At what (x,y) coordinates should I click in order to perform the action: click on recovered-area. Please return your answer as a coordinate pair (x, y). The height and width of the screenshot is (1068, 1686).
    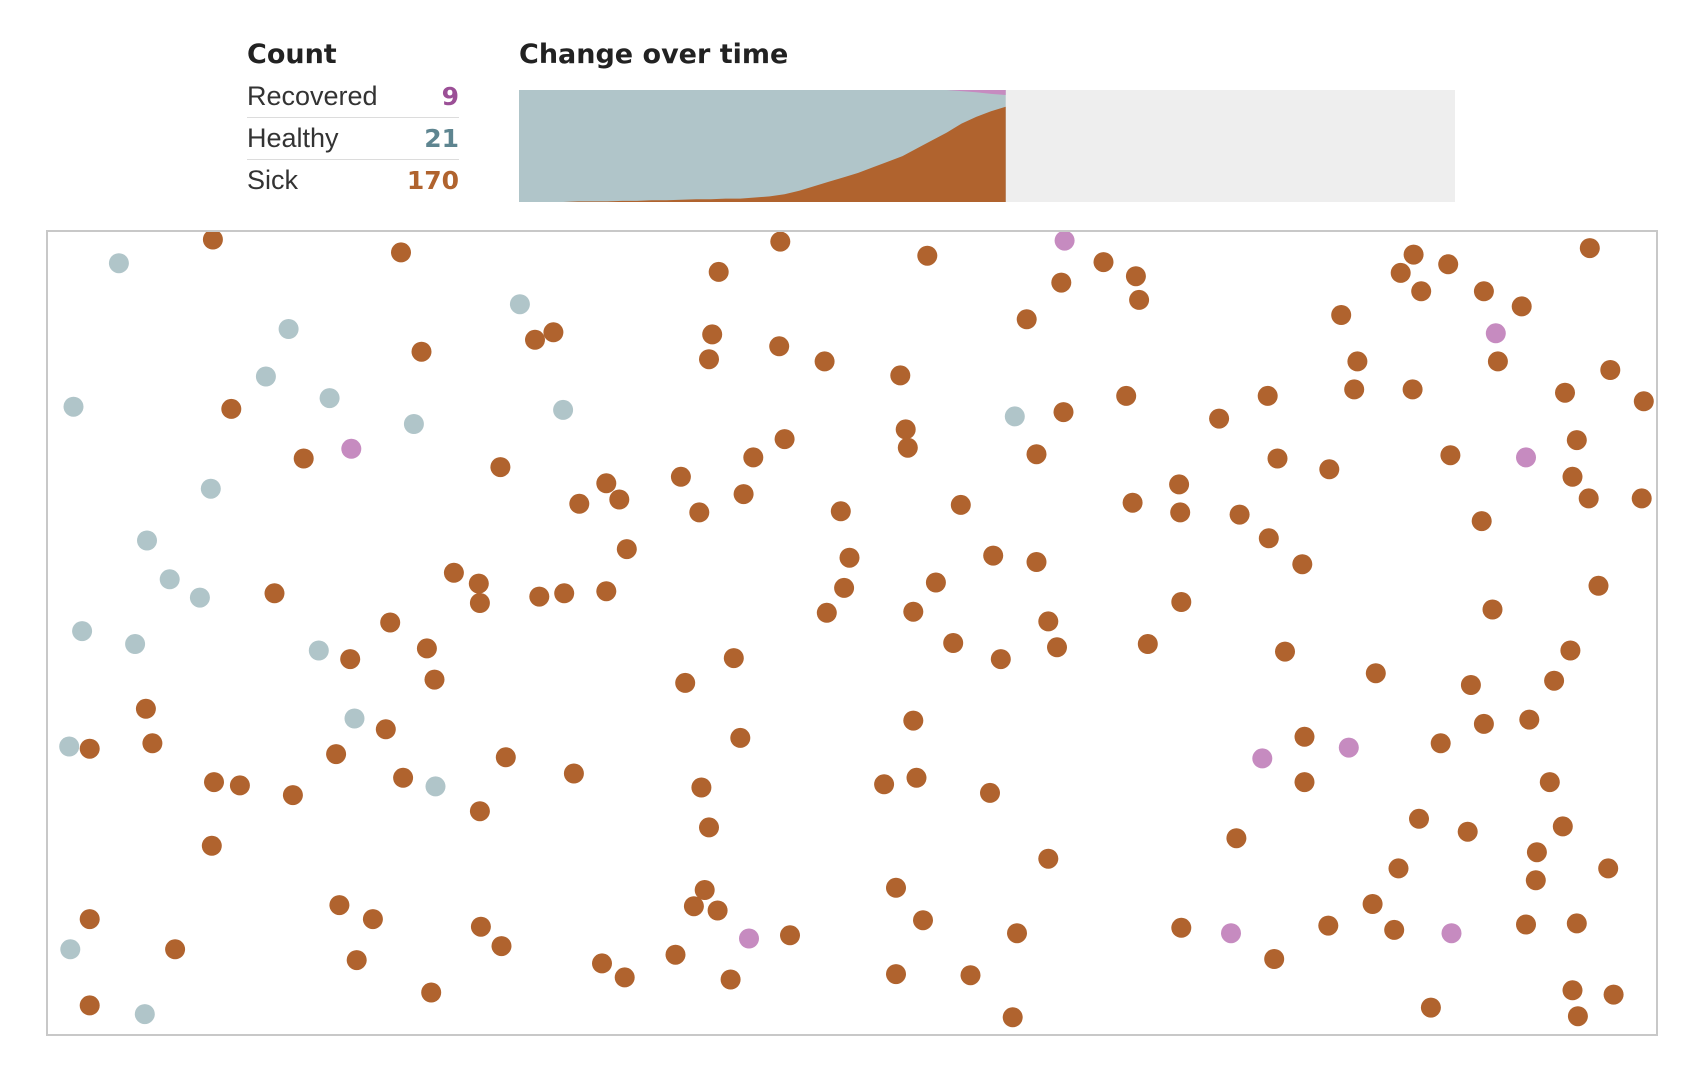
    Looking at the image, I should click on (762, 92).